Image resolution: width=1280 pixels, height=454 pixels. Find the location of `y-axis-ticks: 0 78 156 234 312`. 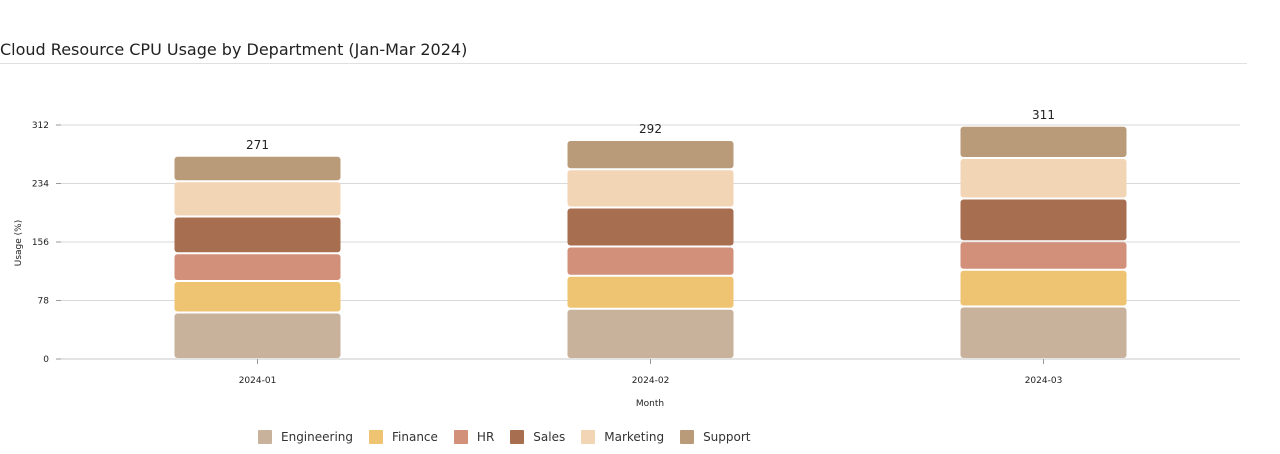

y-axis-ticks: 0 78 156 234 312 is located at coordinates (46, 243).